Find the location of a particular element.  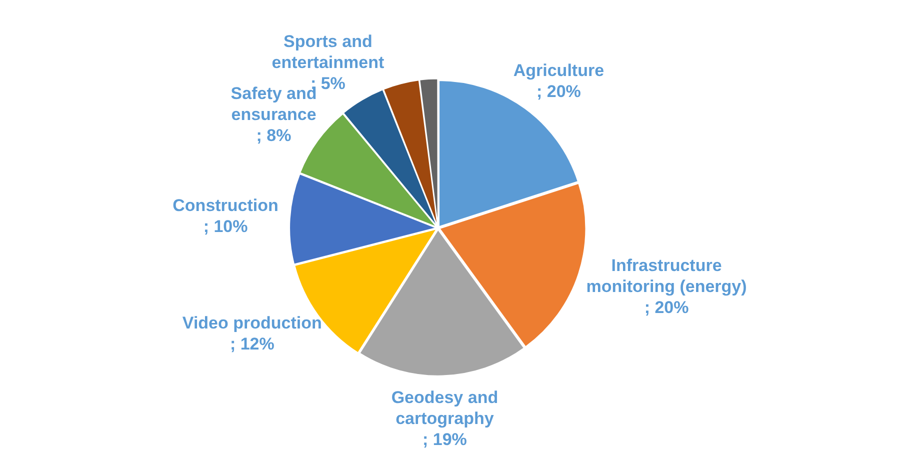

data-label: ; 19% is located at coordinates (444, 440).